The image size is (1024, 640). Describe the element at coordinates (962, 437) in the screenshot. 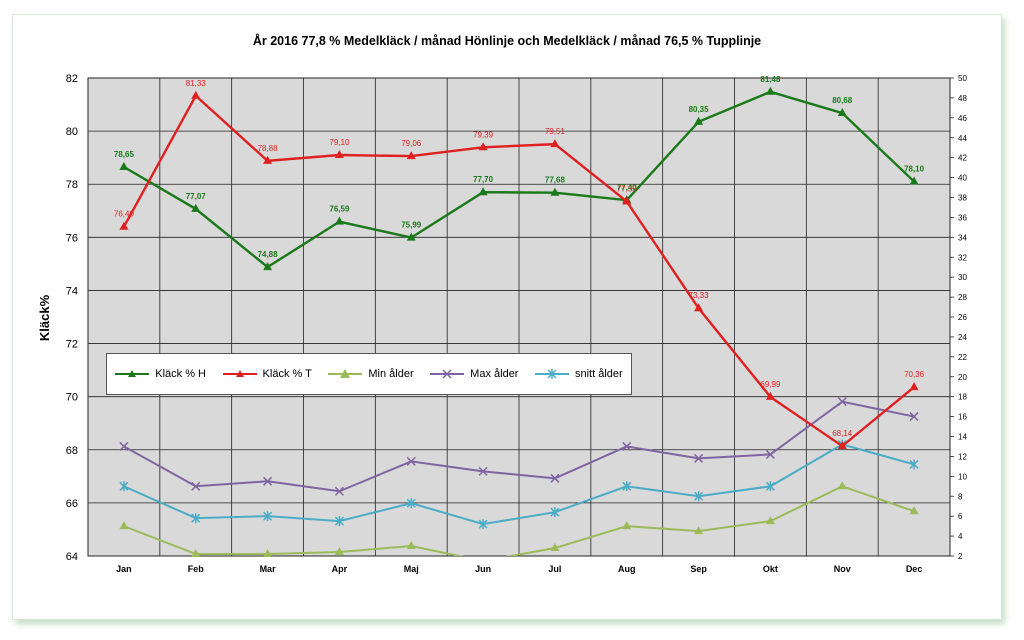

I see `y2-tick-label: 14` at that location.